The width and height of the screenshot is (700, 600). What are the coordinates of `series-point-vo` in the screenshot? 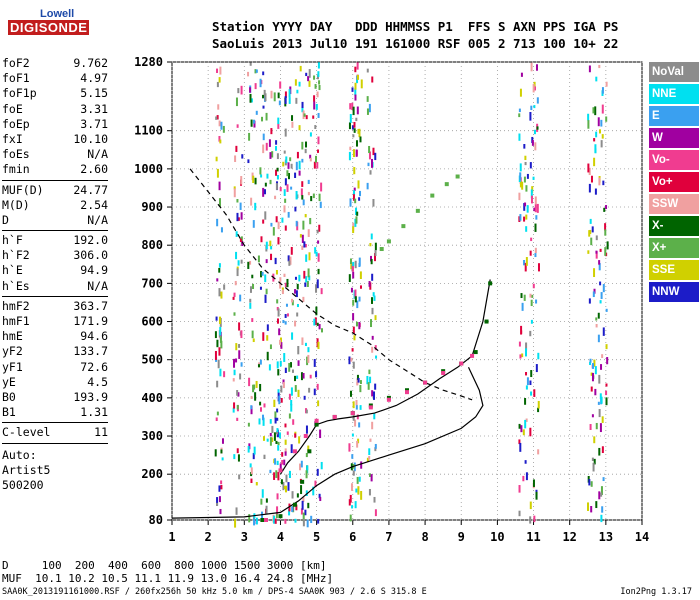 It's located at (316, 420).